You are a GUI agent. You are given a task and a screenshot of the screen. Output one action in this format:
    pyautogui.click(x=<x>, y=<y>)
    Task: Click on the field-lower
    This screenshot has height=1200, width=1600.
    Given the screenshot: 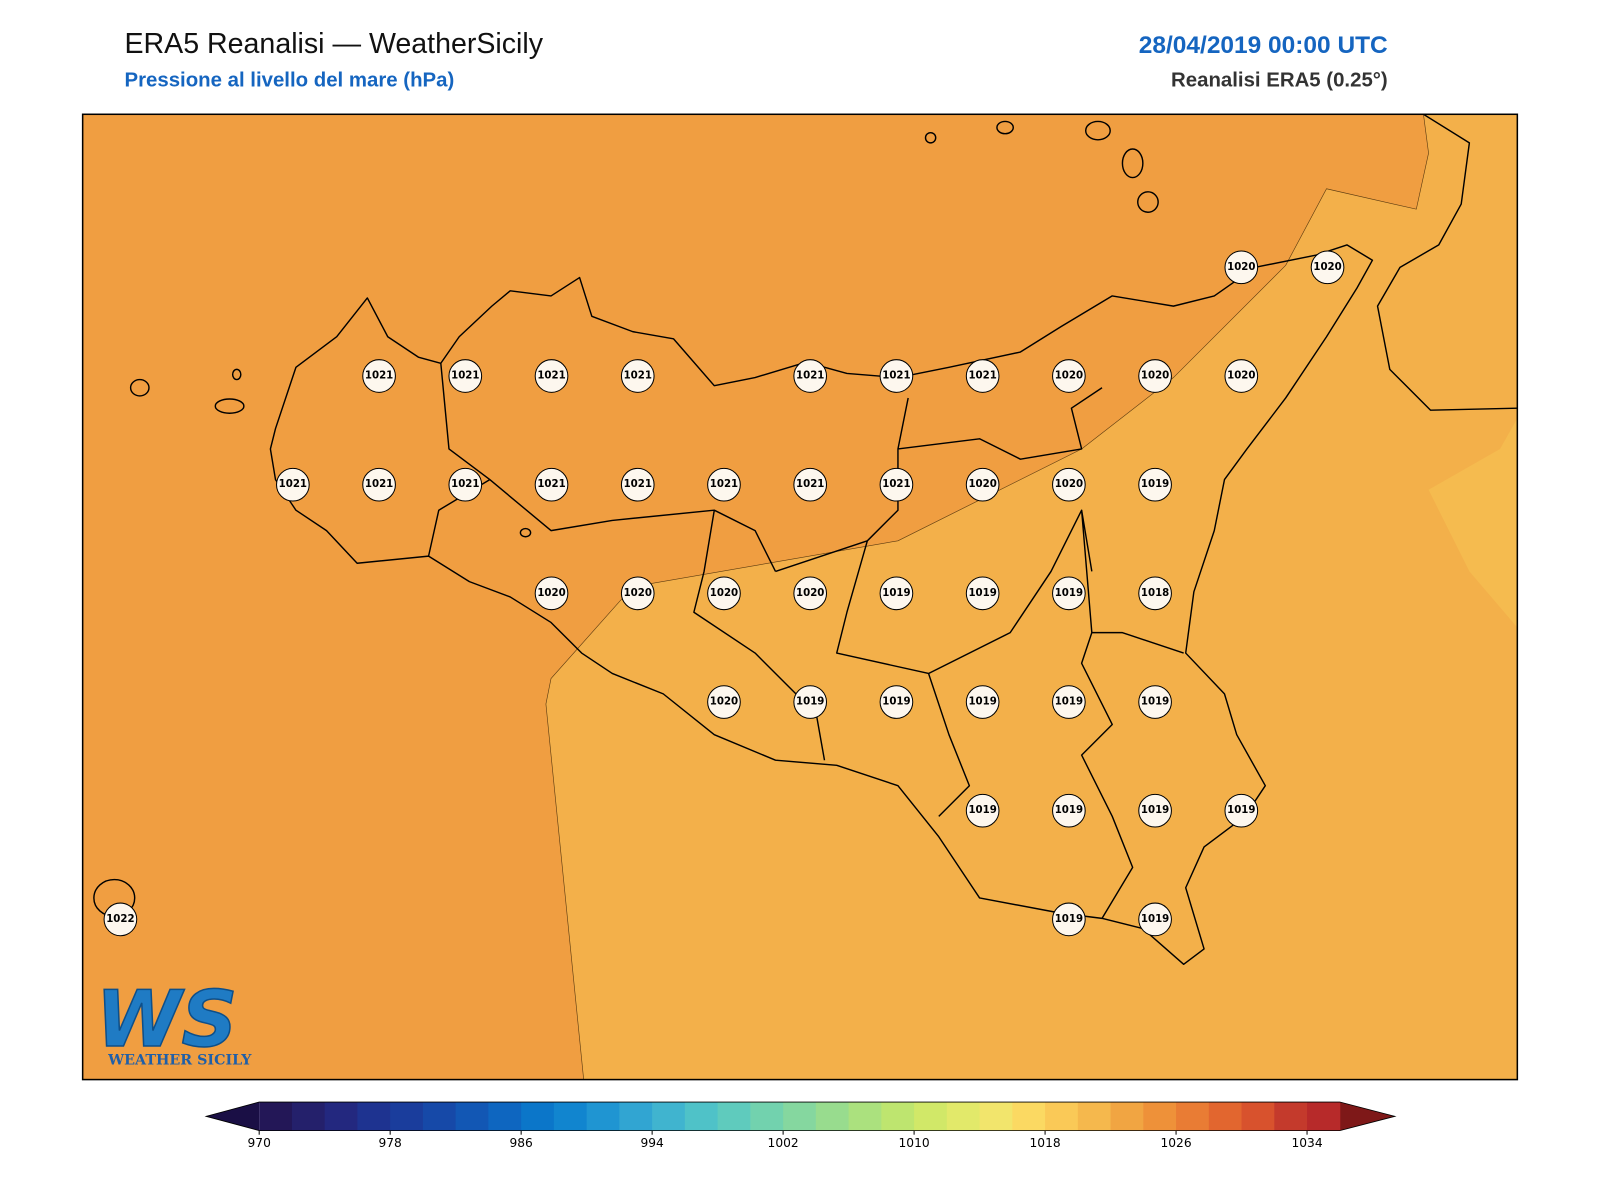 What is the action you would take?
    pyautogui.click(x=1473, y=523)
    